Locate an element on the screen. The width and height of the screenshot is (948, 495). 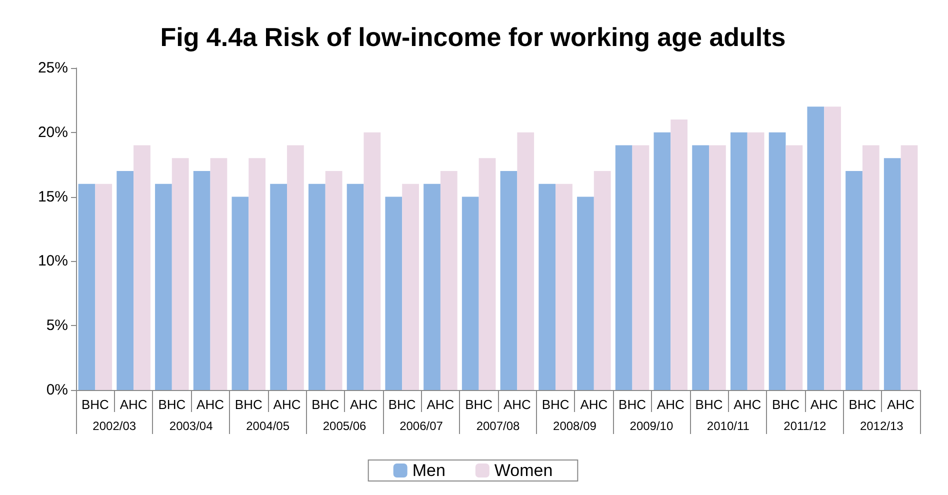
text: 2010/11 is located at coordinates (728, 426).